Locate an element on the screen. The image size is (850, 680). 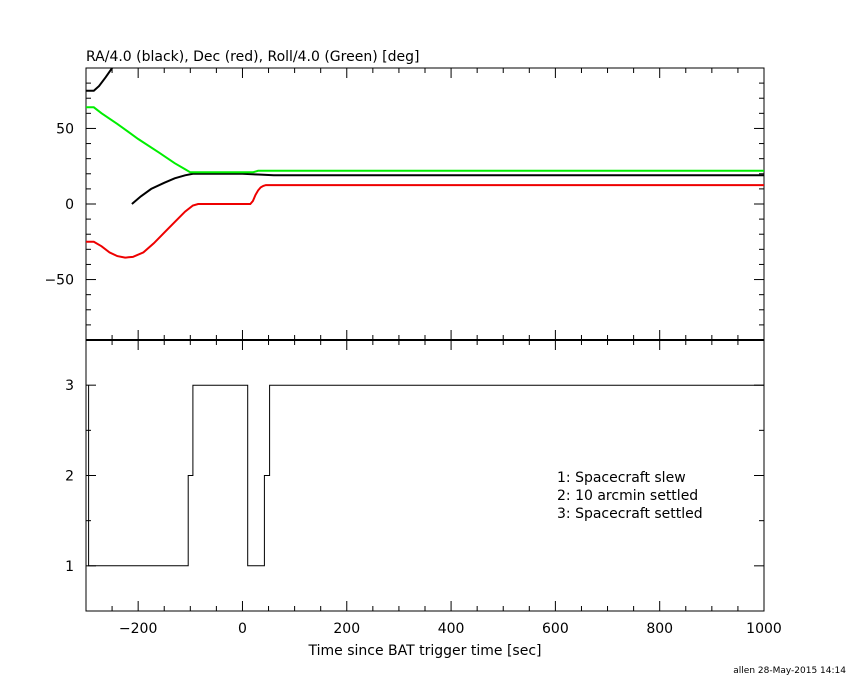
dec-series-line is located at coordinates (425, 221).